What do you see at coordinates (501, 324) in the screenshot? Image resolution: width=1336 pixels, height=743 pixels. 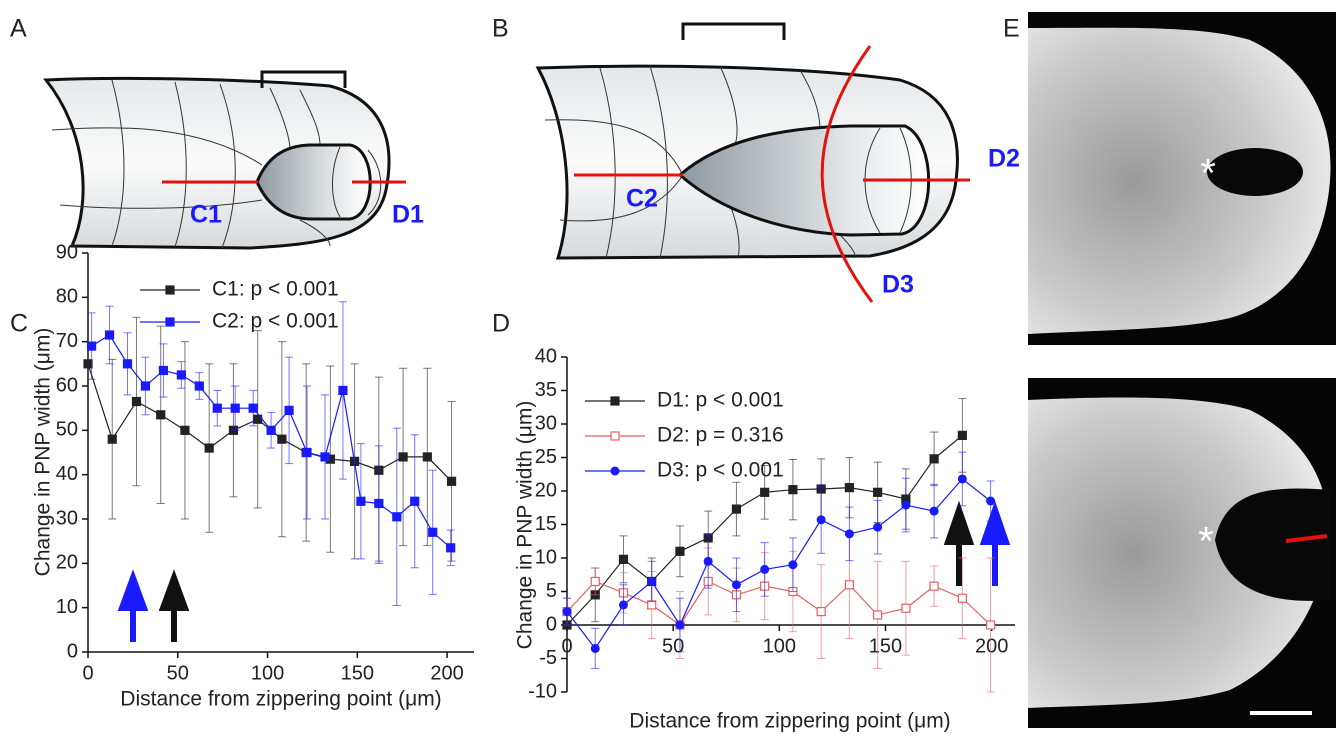 I see `panel-letter: D` at bounding box center [501, 324].